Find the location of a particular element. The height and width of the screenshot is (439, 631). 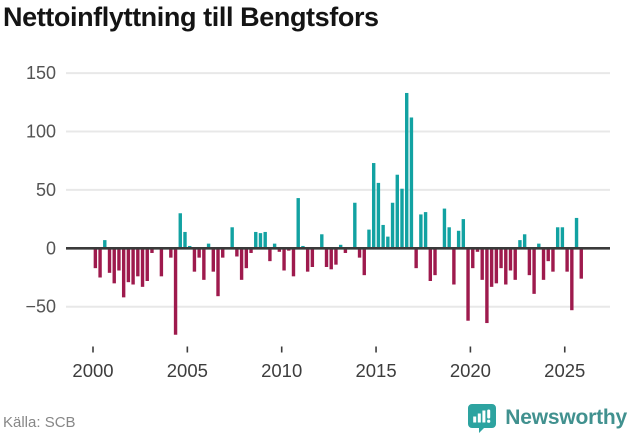

bar-2021-Q4 is located at coordinates (506, 266).